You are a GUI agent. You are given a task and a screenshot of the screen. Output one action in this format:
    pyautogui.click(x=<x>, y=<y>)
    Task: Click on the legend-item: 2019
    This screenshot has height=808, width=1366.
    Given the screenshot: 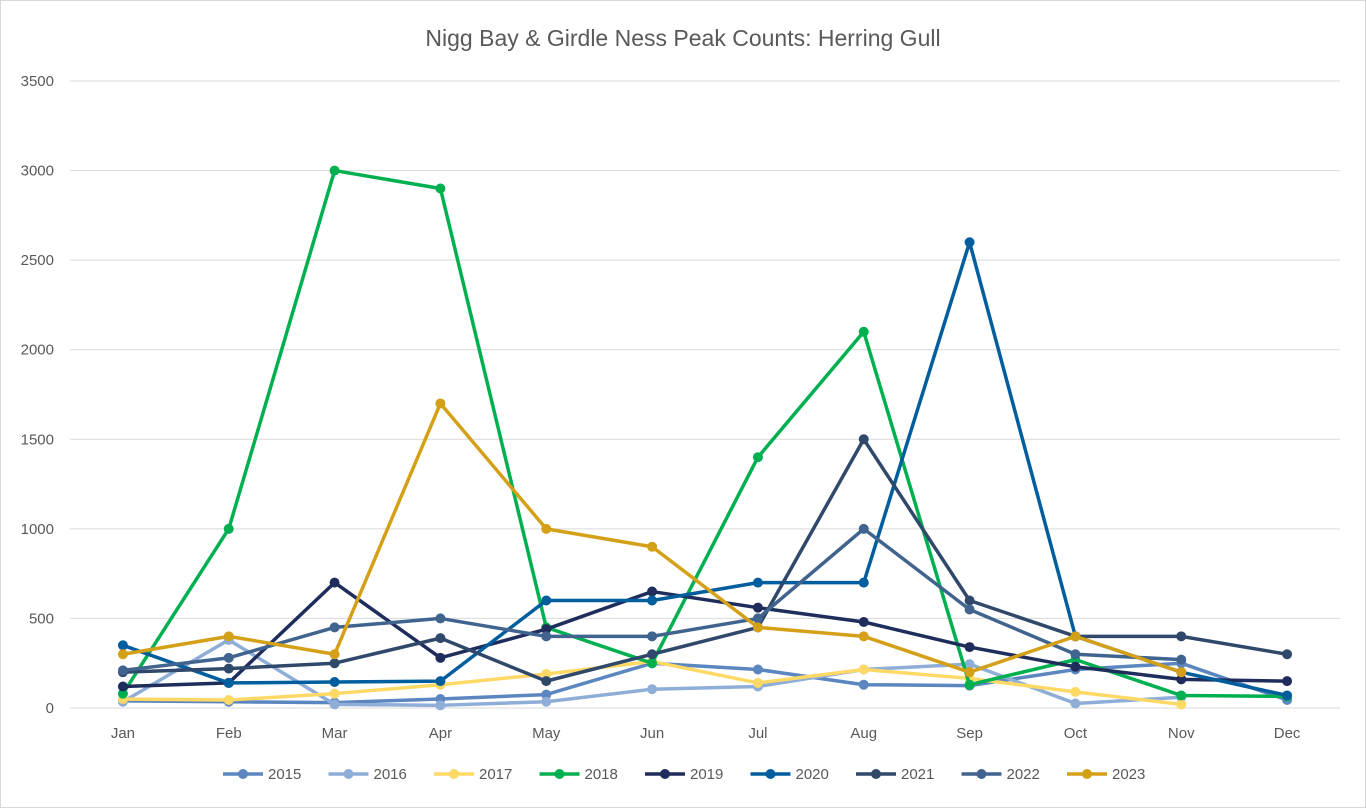 What is the action you would take?
    pyautogui.click(x=684, y=774)
    